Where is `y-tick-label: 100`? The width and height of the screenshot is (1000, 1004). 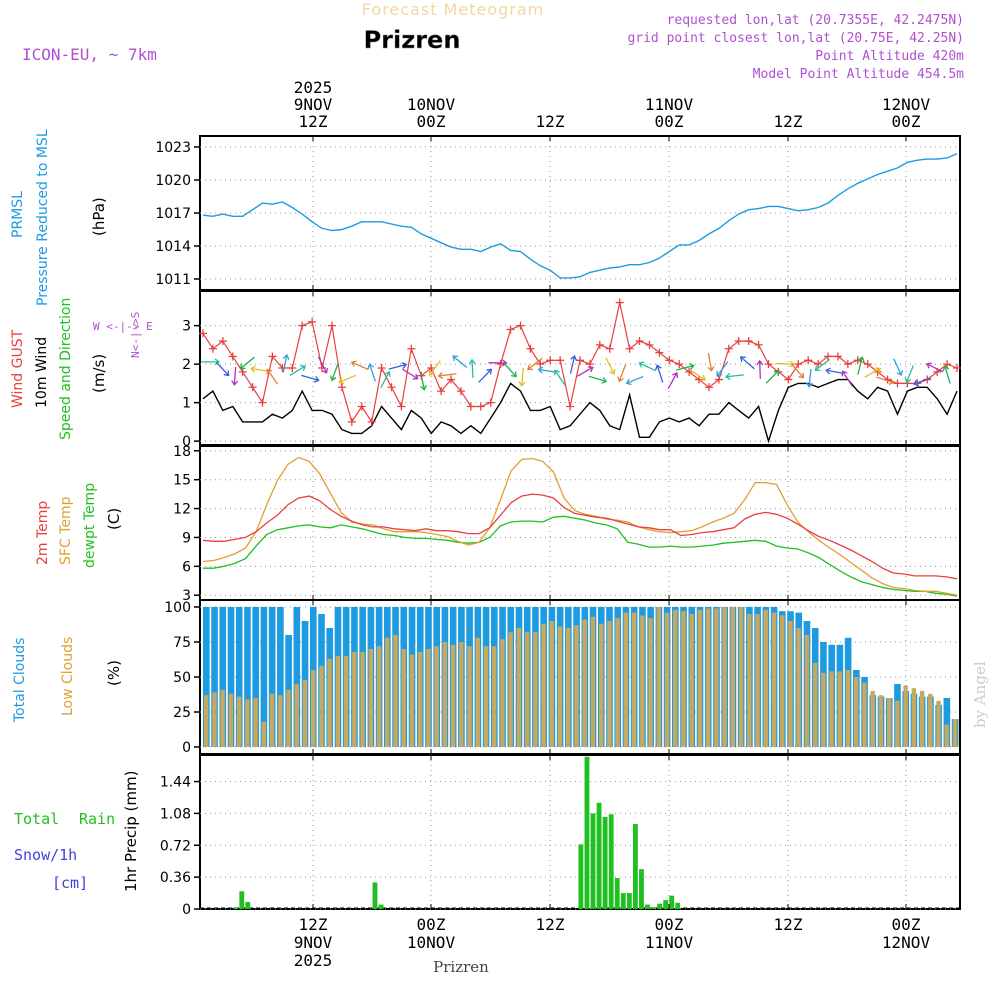 y-tick-label: 100 is located at coordinates (177, 608).